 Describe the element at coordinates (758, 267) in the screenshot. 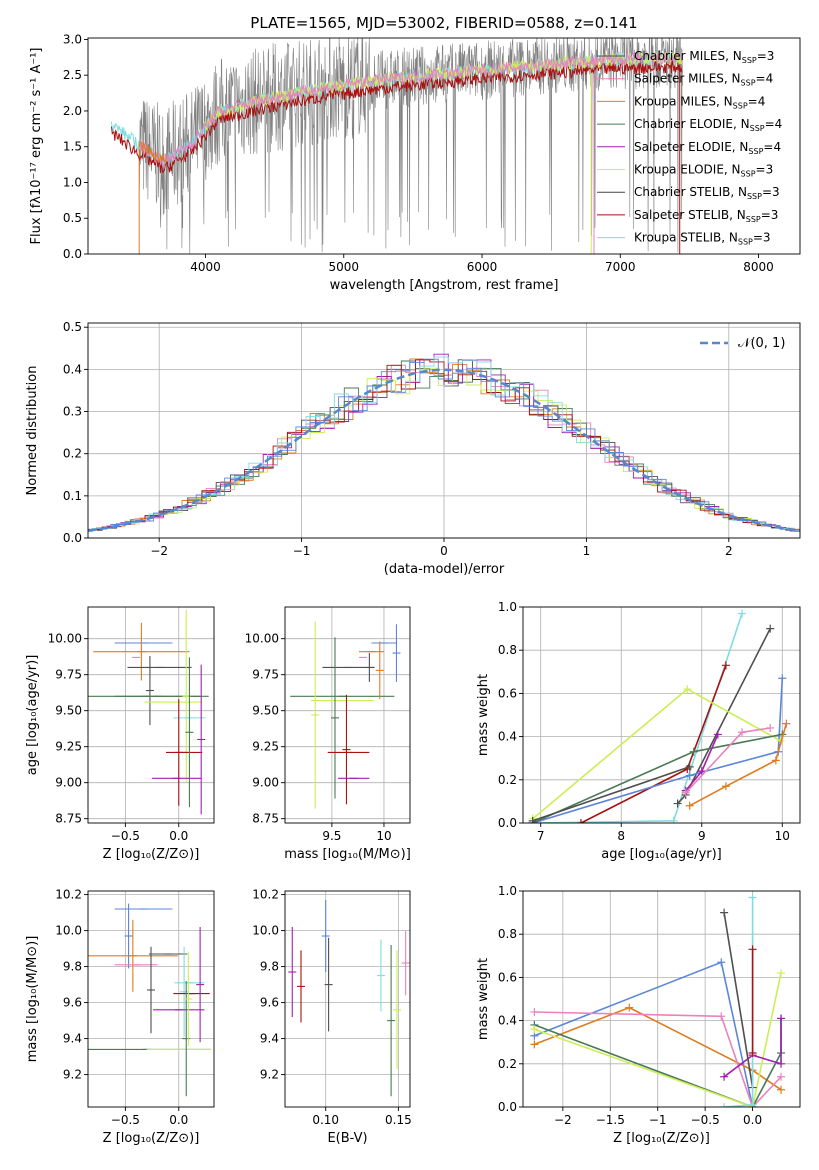

I see `x-tick-label: 8000` at that location.